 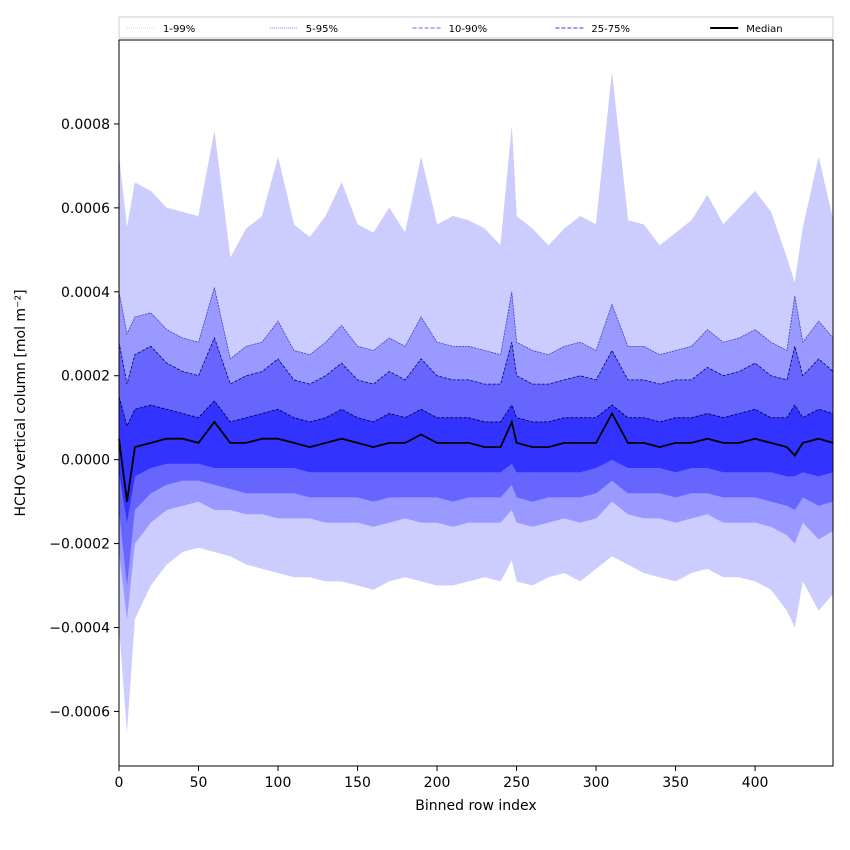 I want to click on legend-label: 5-95%, so click(x=322, y=29).